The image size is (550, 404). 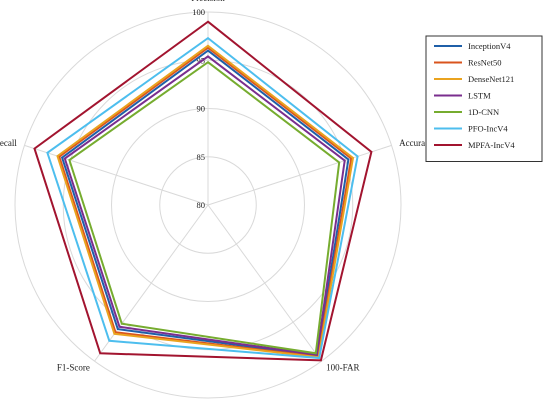 I want to click on axis-label: Precision, so click(x=208, y=1).